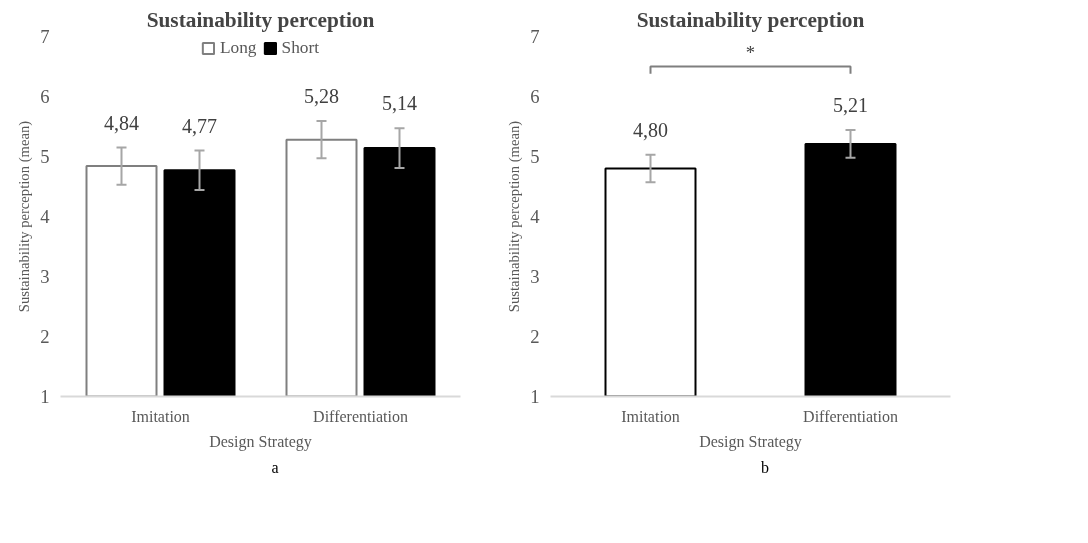 The height and width of the screenshot is (543, 1088). I want to click on annotation: *, so click(750, 52).